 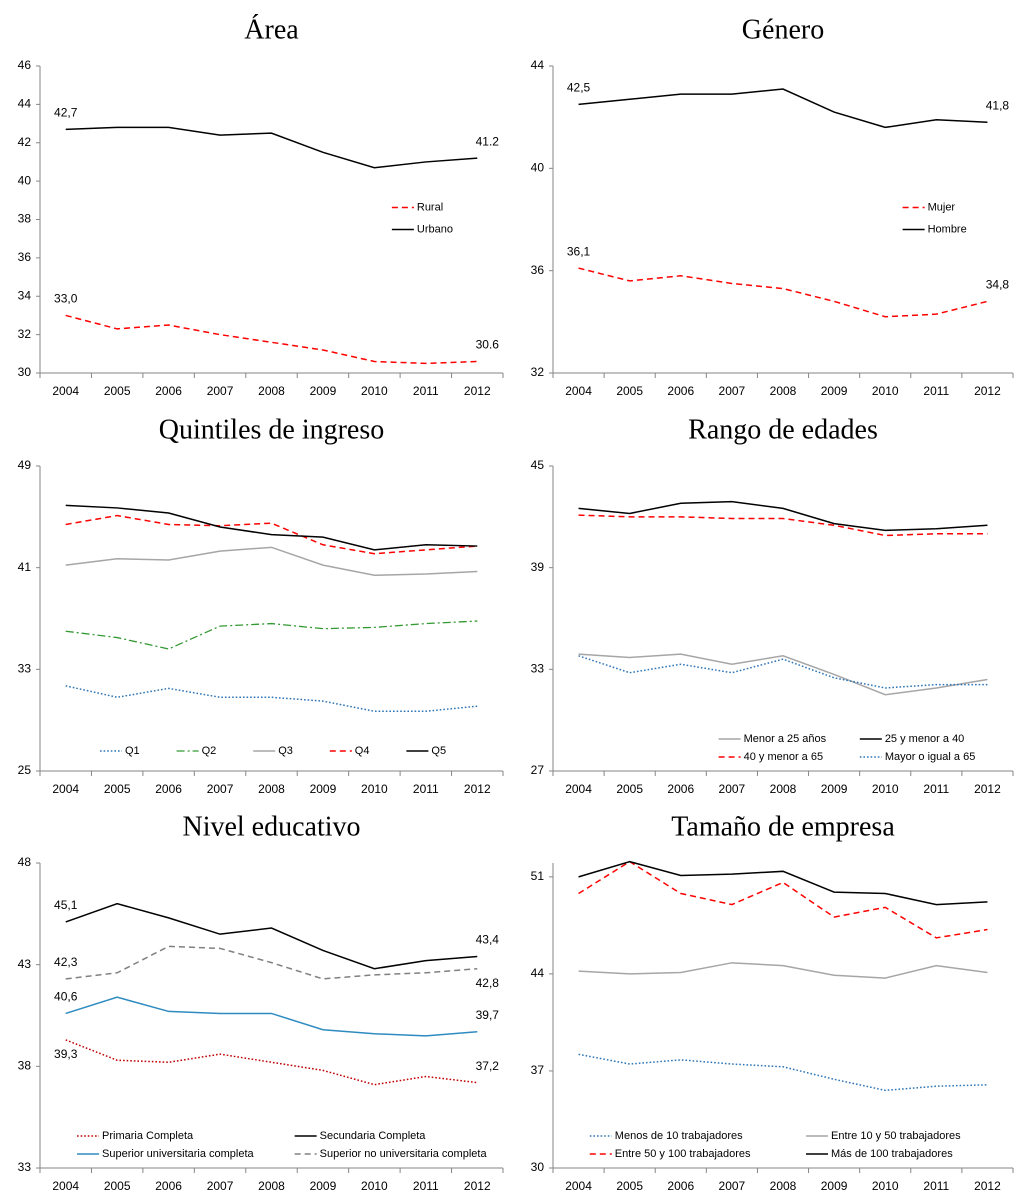 What do you see at coordinates (488, 141) in the screenshot?
I see `value-label: 41.2` at bounding box center [488, 141].